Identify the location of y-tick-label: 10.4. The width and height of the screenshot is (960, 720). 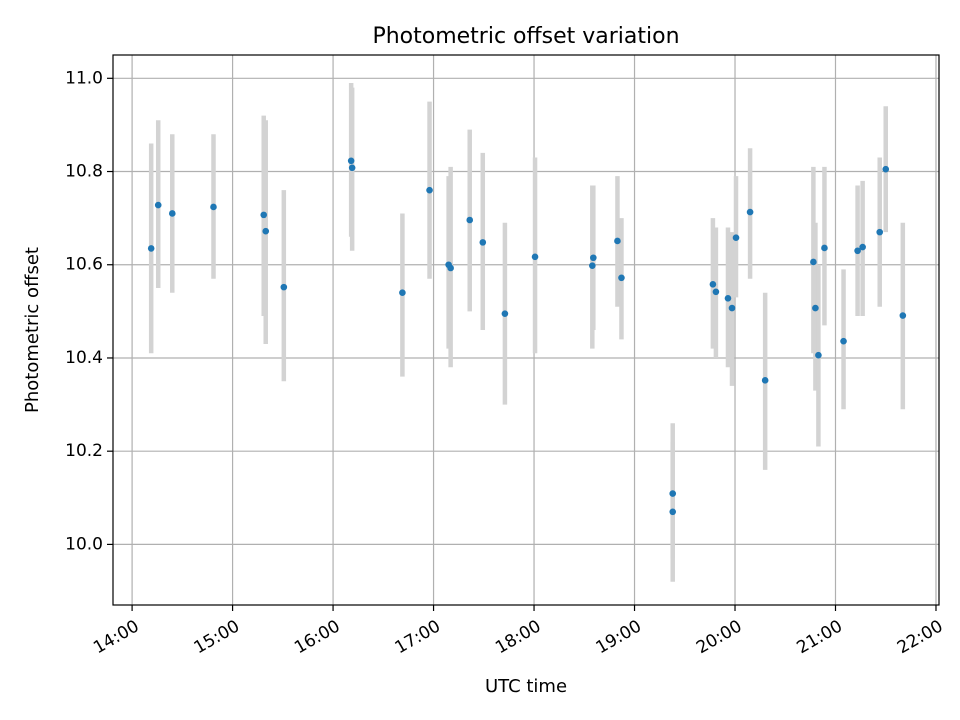
(84, 358).